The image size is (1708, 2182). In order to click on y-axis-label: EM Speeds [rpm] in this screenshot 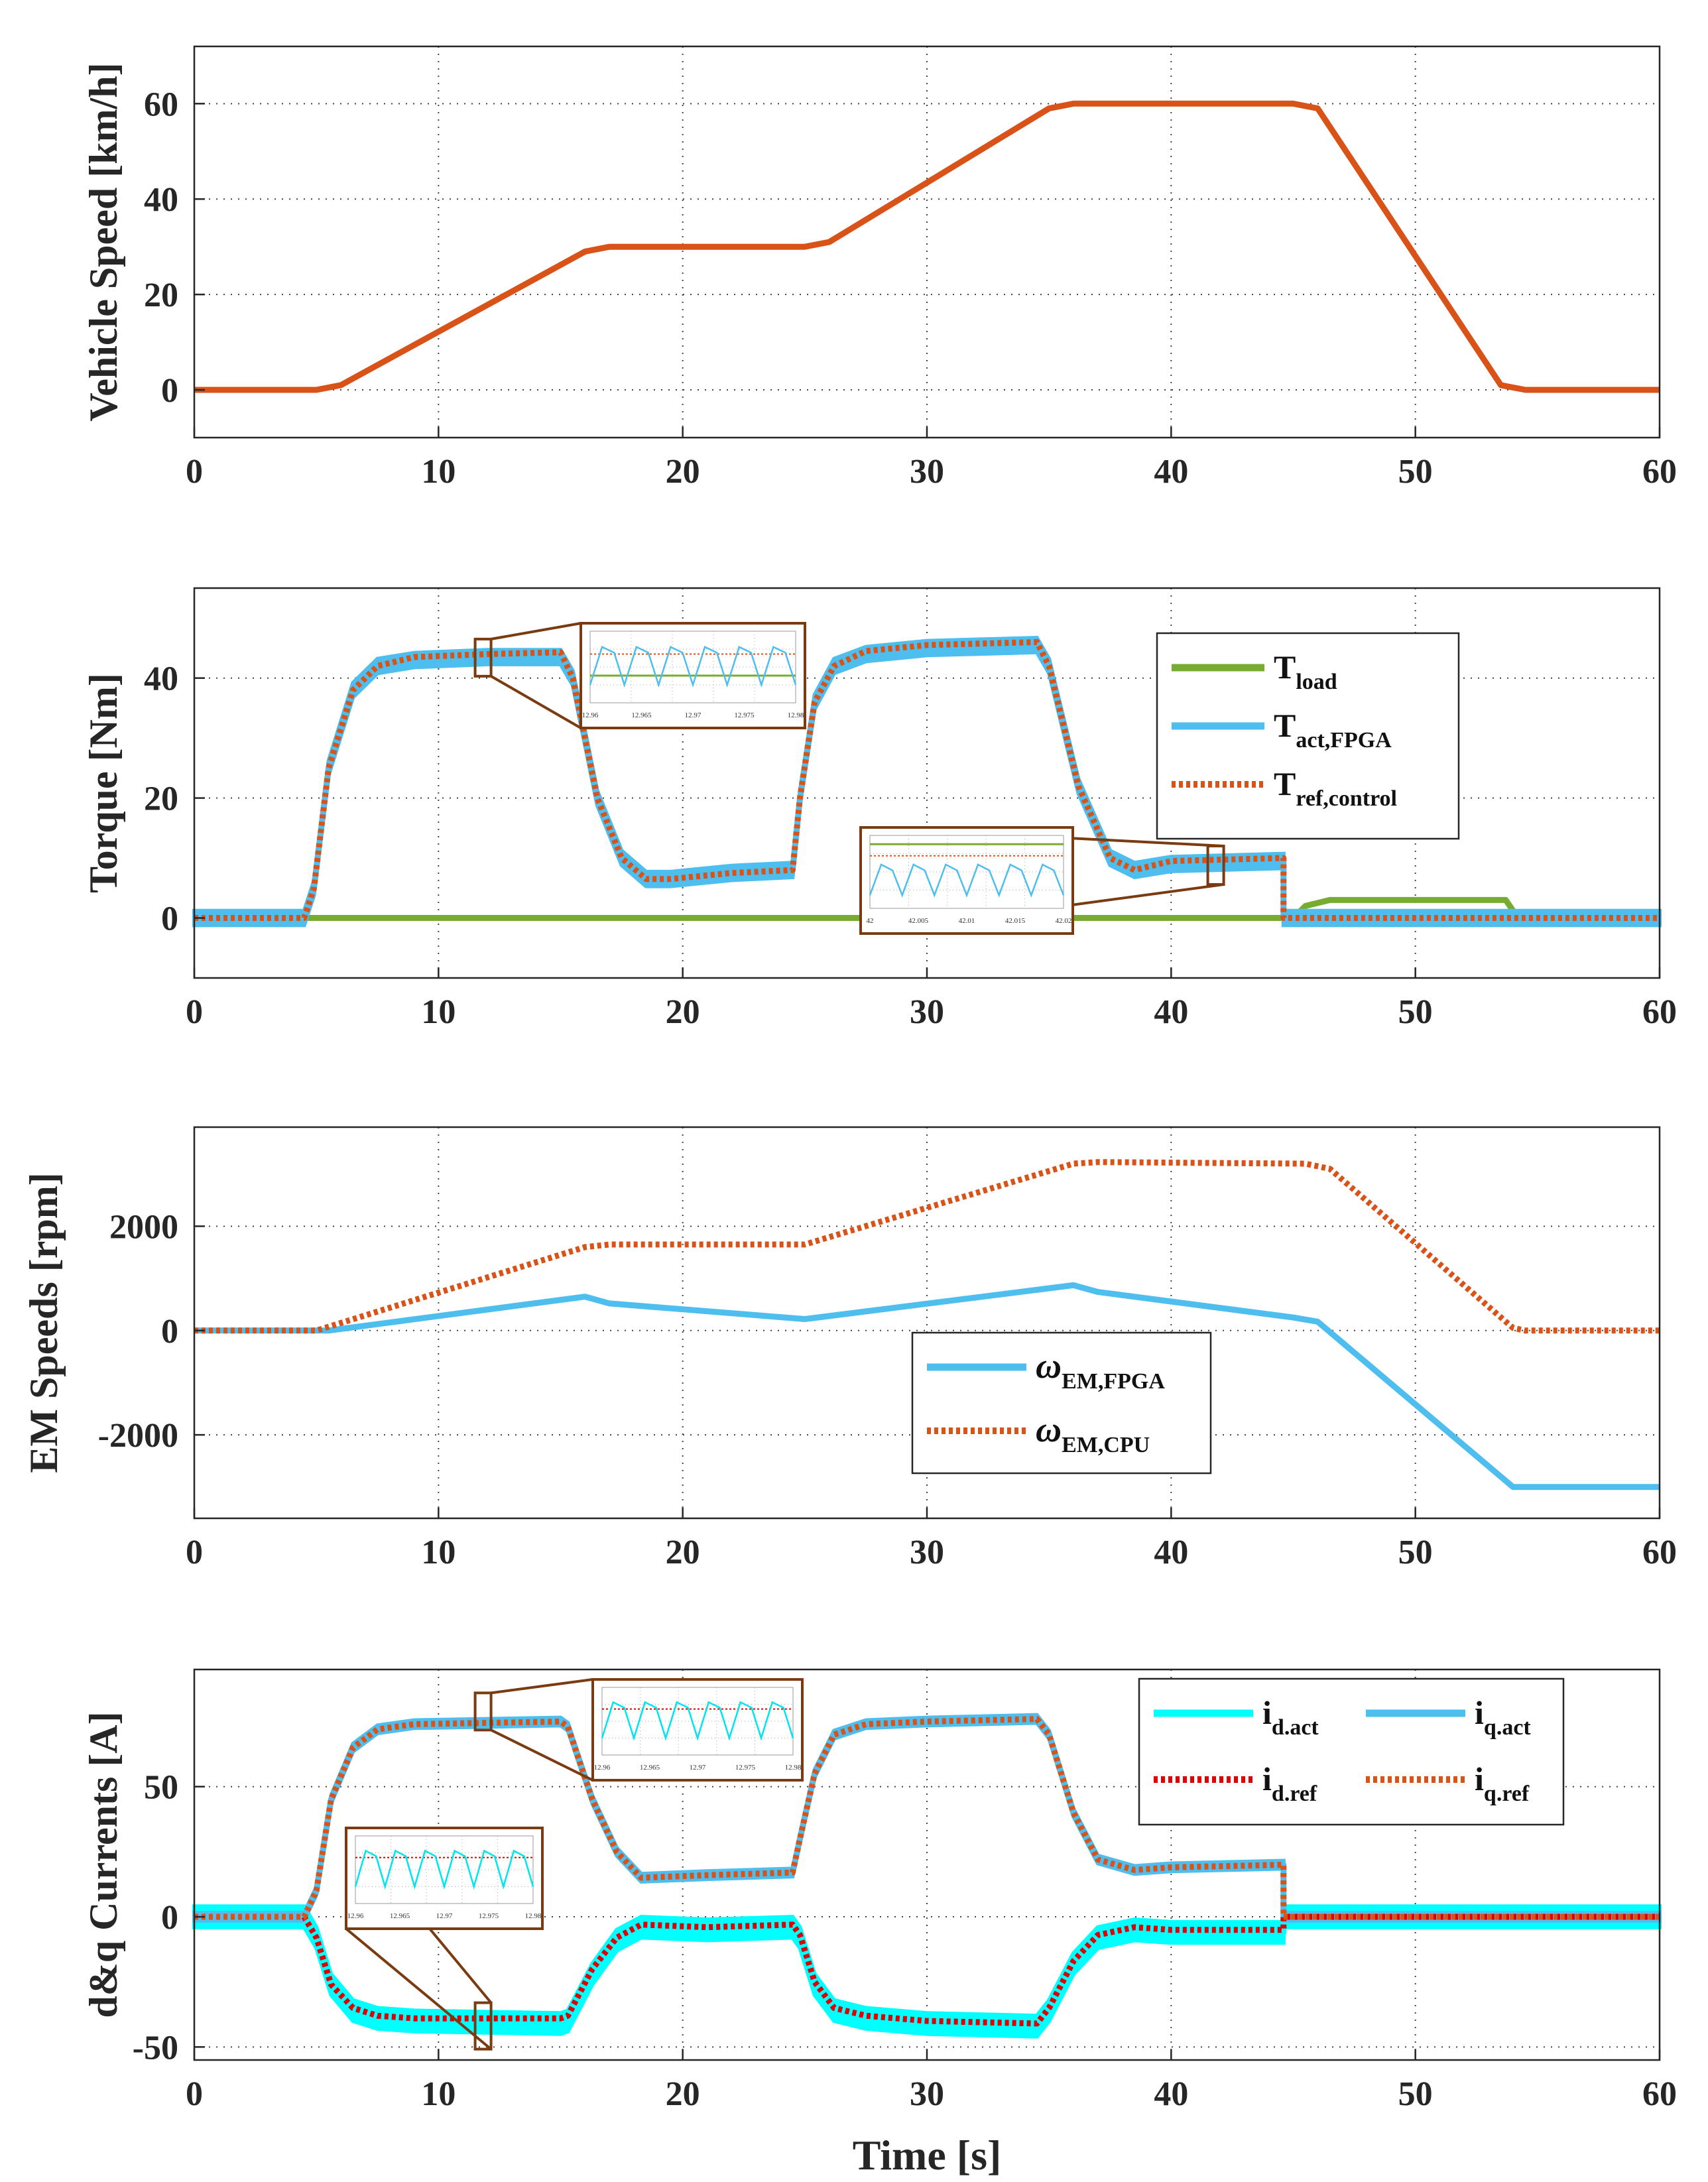, I will do `click(44, 1322)`.